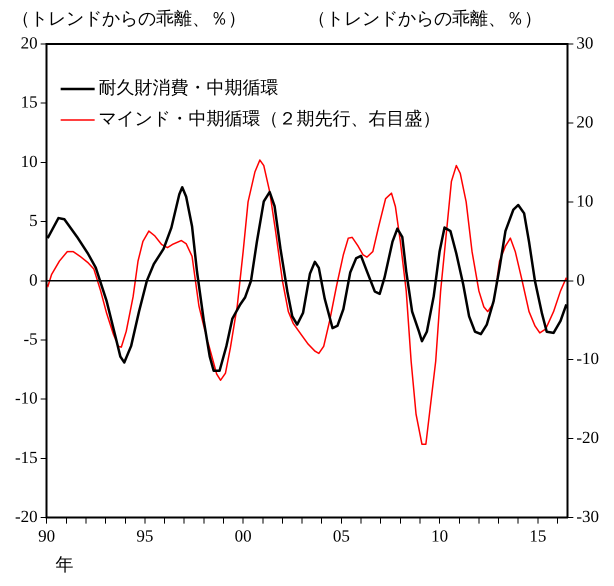  What do you see at coordinates (269, 118) in the screenshot?
I see `legend-label: マインド・中期循環（２期先行、右目盛）` at bounding box center [269, 118].